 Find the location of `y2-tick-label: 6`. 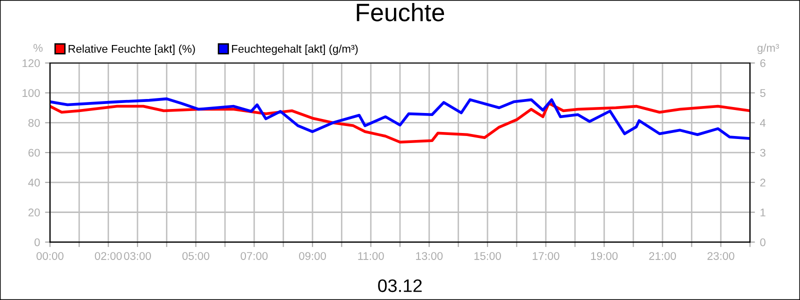

y2-tick-label: 6 is located at coordinates (763, 63).